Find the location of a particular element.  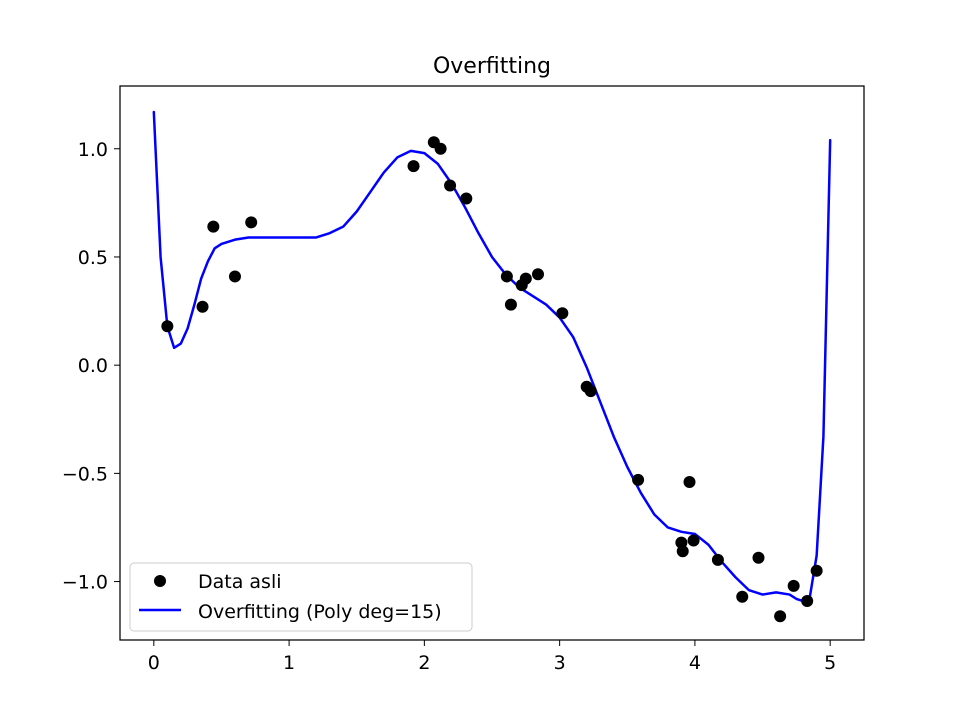

x-axis: 0 1 2 3 4 5 is located at coordinates (492, 657).